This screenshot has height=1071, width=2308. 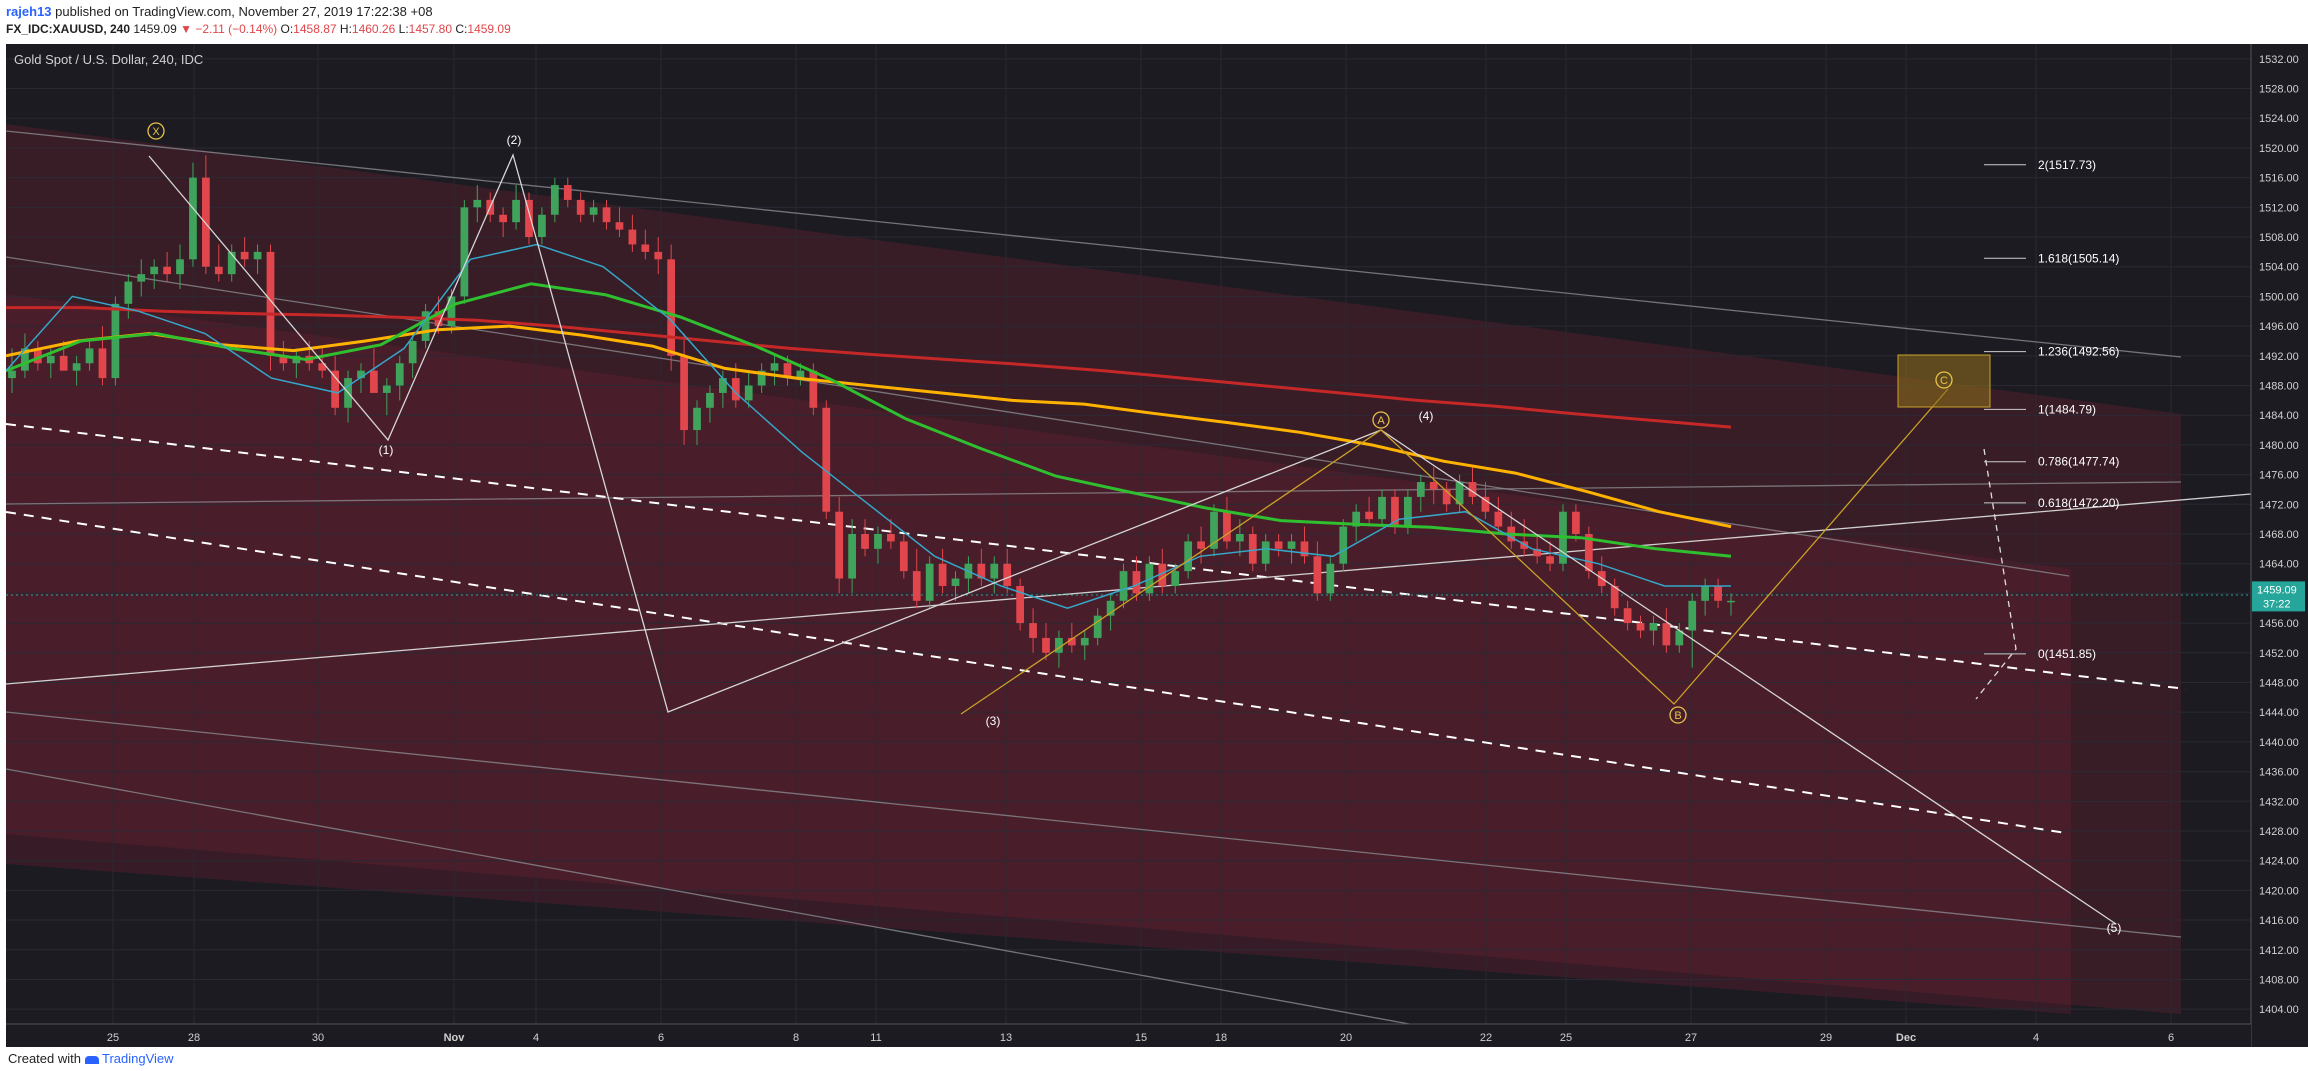 I want to click on x-tick-label: 25, so click(x=1566, y=1038).